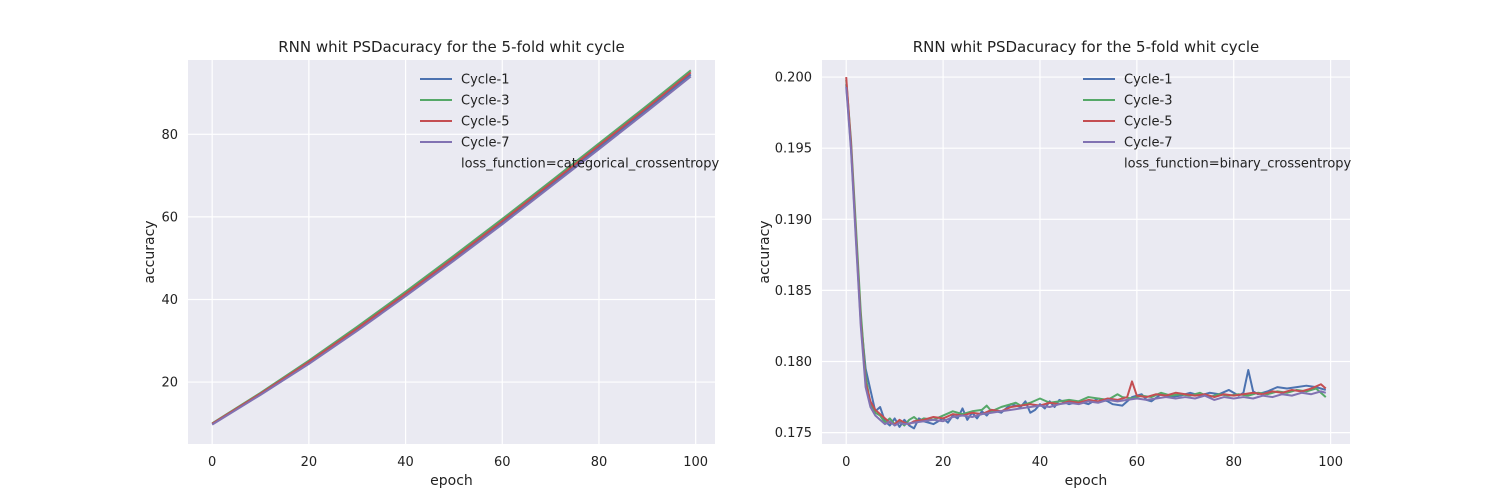 The image size is (1500, 500). What do you see at coordinates (590, 164) in the screenshot?
I see `legend-note: loss_function=categorical_crossentropy` at bounding box center [590, 164].